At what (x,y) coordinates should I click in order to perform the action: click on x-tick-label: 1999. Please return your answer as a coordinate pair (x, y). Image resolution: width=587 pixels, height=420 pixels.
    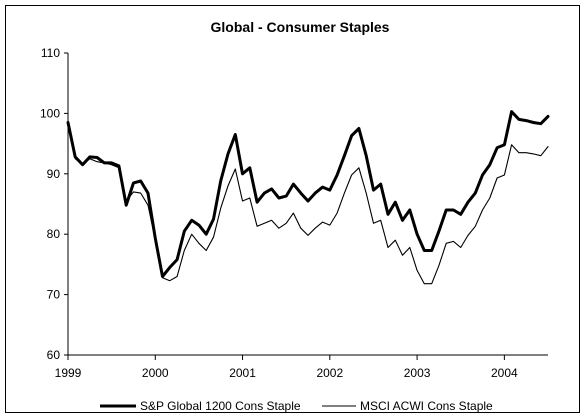
    Looking at the image, I should click on (68, 373).